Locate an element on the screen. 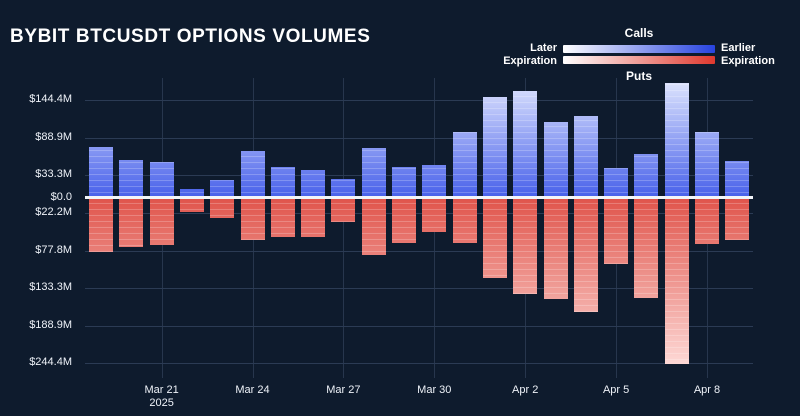 This screenshot has width=800, height=416. x-tick-date: Apr 5 is located at coordinates (616, 390).